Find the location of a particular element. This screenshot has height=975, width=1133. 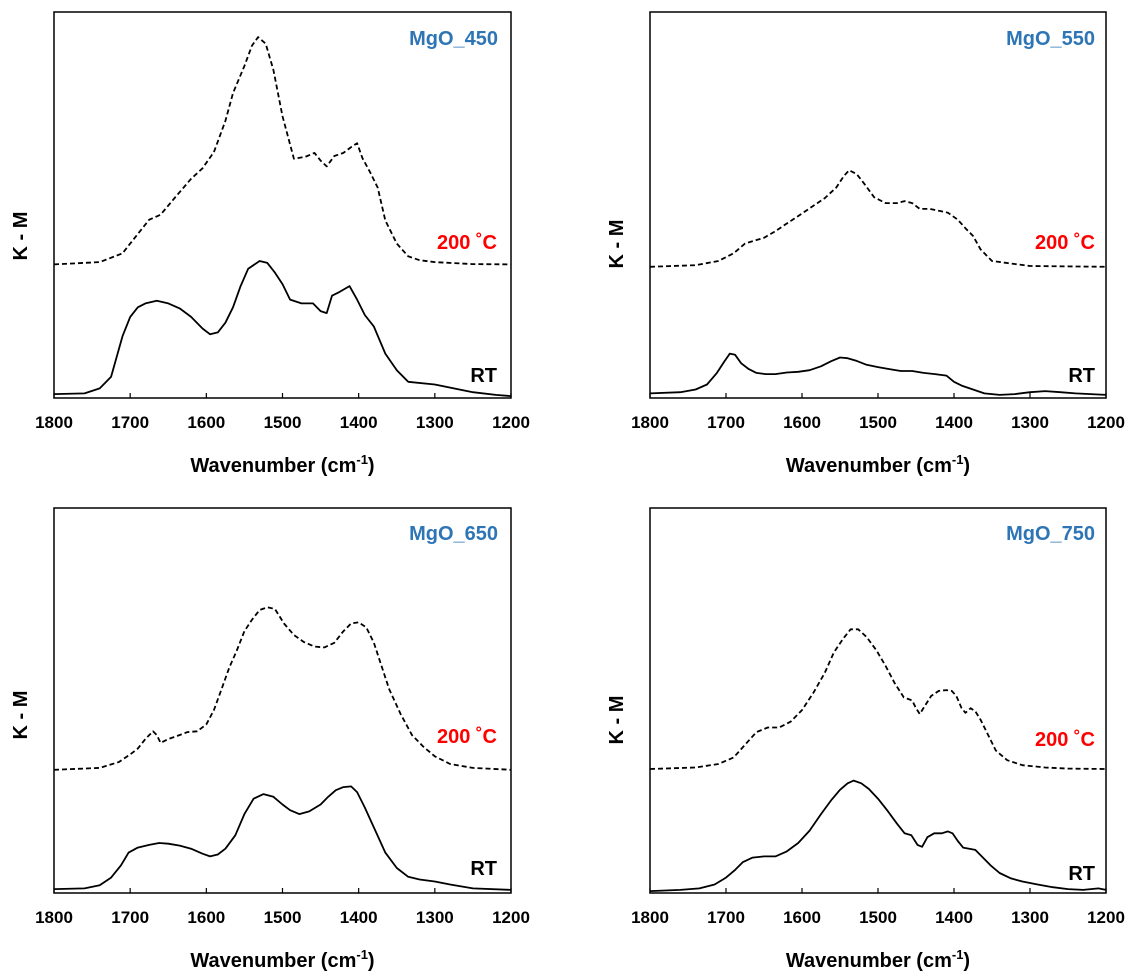

chart-title: MgO_550 is located at coordinates (1050, 39).